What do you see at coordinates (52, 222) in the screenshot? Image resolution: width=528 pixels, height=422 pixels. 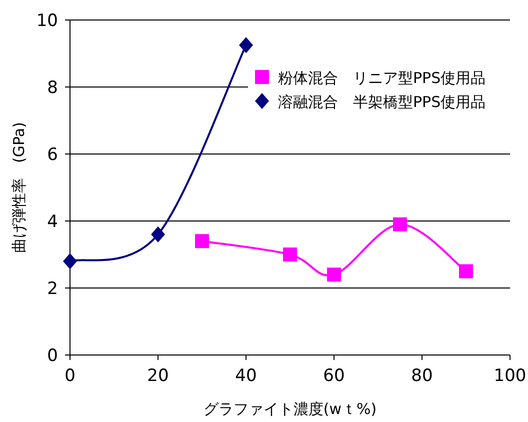 I see `y-tick-label: 4` at bounding box center [52, 222].